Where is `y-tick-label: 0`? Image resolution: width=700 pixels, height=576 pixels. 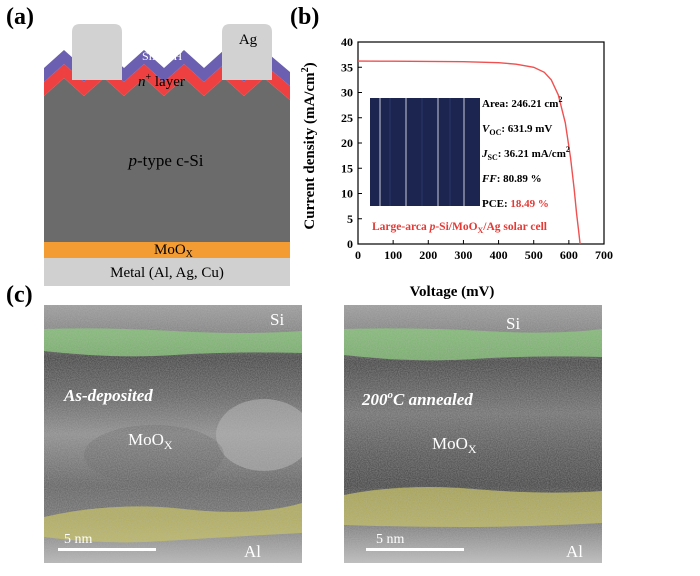
y-tick-label: 0 is located at coordinates (350, 244).